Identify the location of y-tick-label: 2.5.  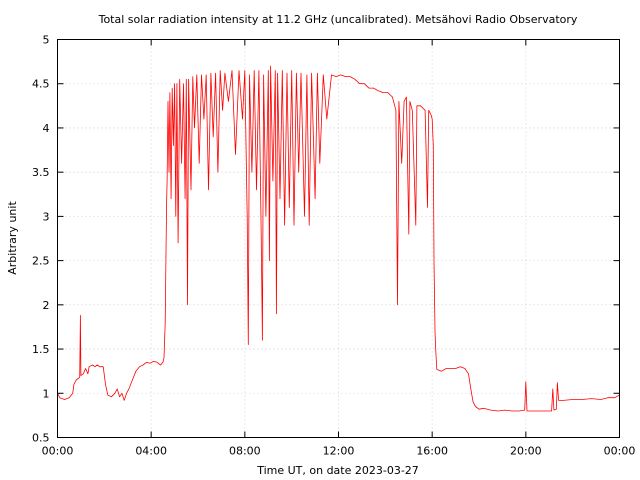
(41, 261).